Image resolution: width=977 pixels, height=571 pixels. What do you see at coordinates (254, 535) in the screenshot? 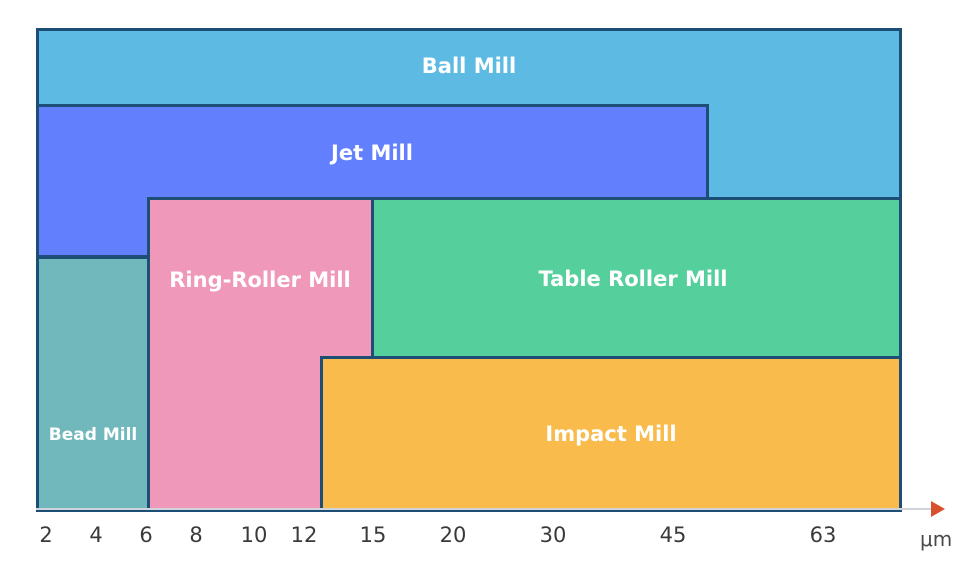
I see `tick-label: 10` at bounding box center [254, 535].